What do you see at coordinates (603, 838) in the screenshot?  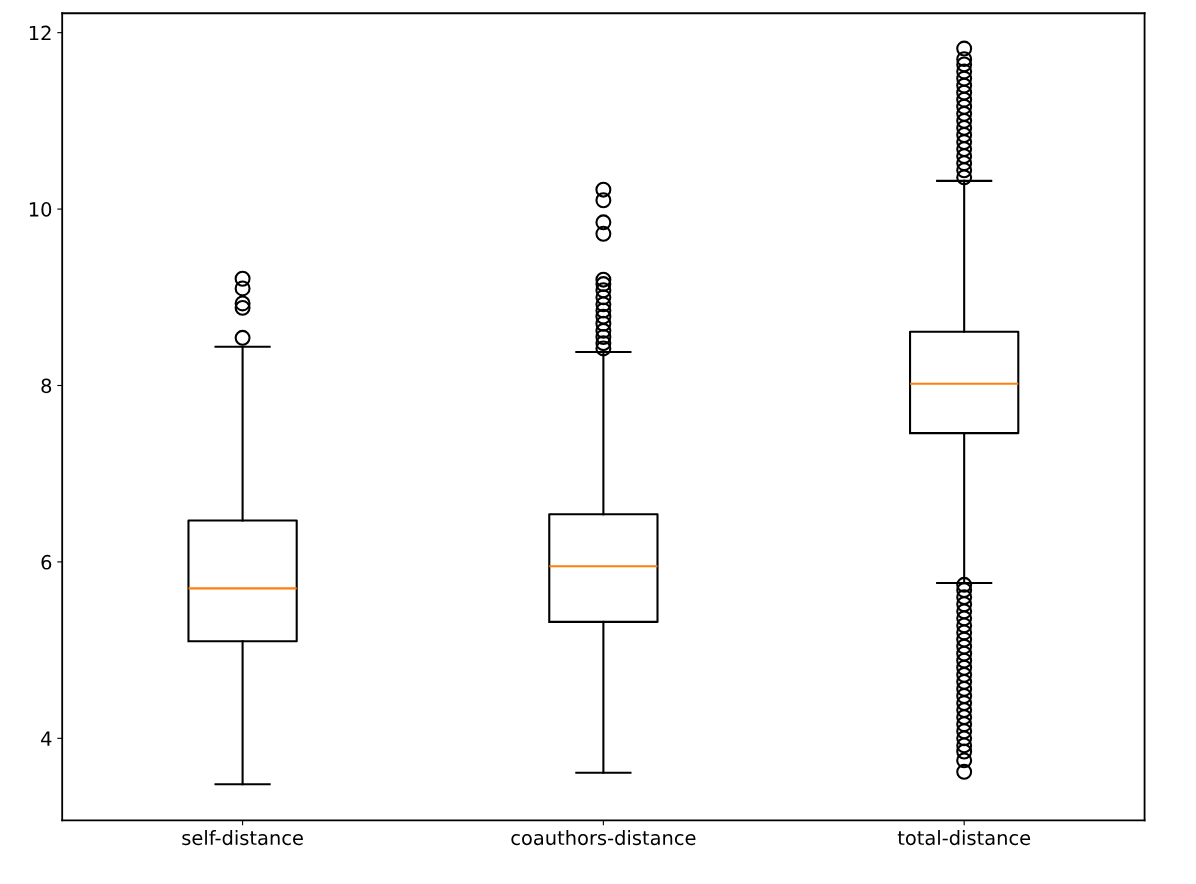 I see `x-tick-label: coauthors-distance` at bounding box center [603, 838].